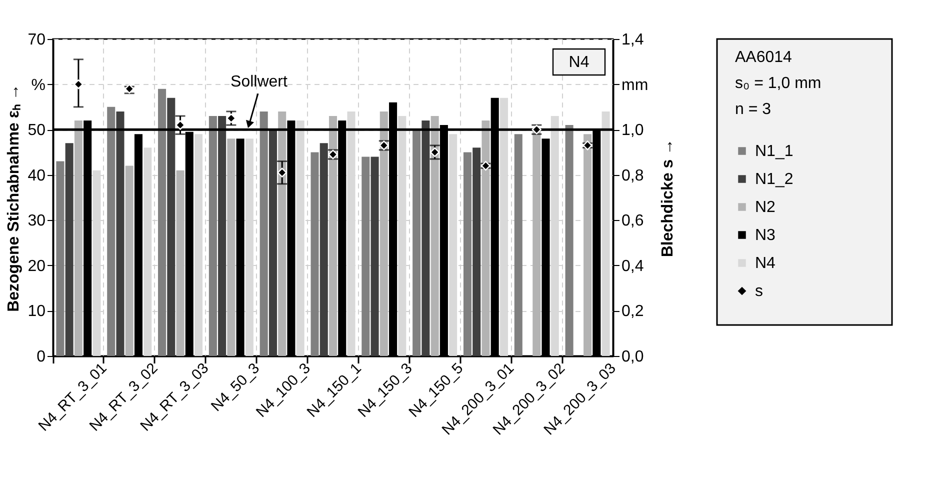 The width and height of the screenshot is (936, 484). I want to click on y2-tick-label: 0,4, so click(633, 266).